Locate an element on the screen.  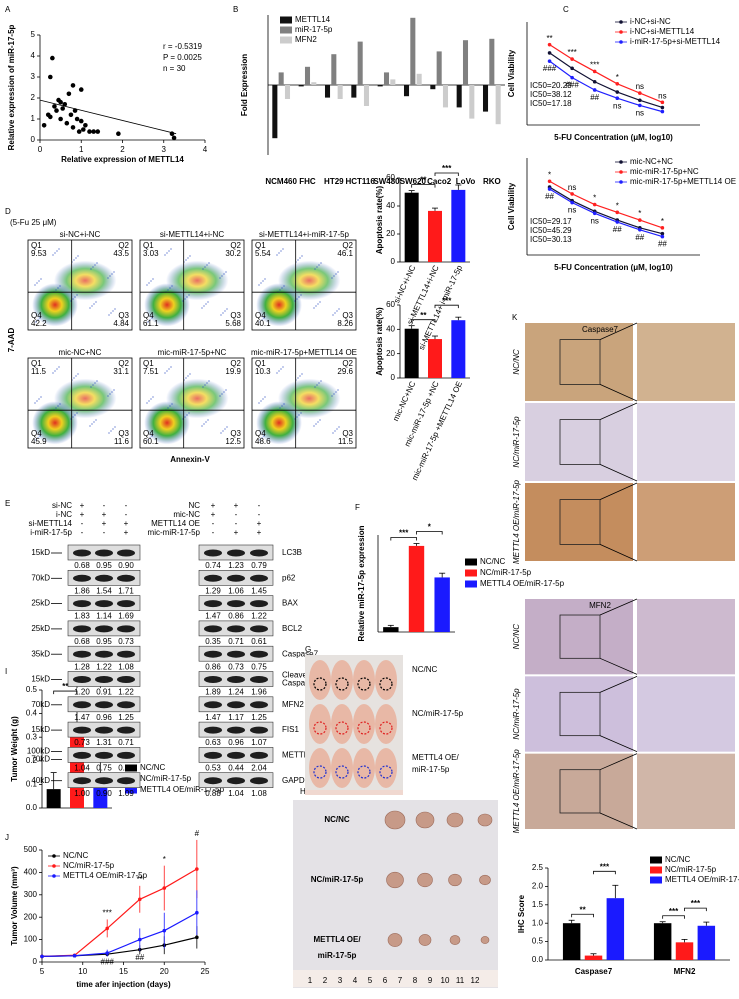
condition-label: (5-Fu 25 μM) is located at coordinates (33, 222).